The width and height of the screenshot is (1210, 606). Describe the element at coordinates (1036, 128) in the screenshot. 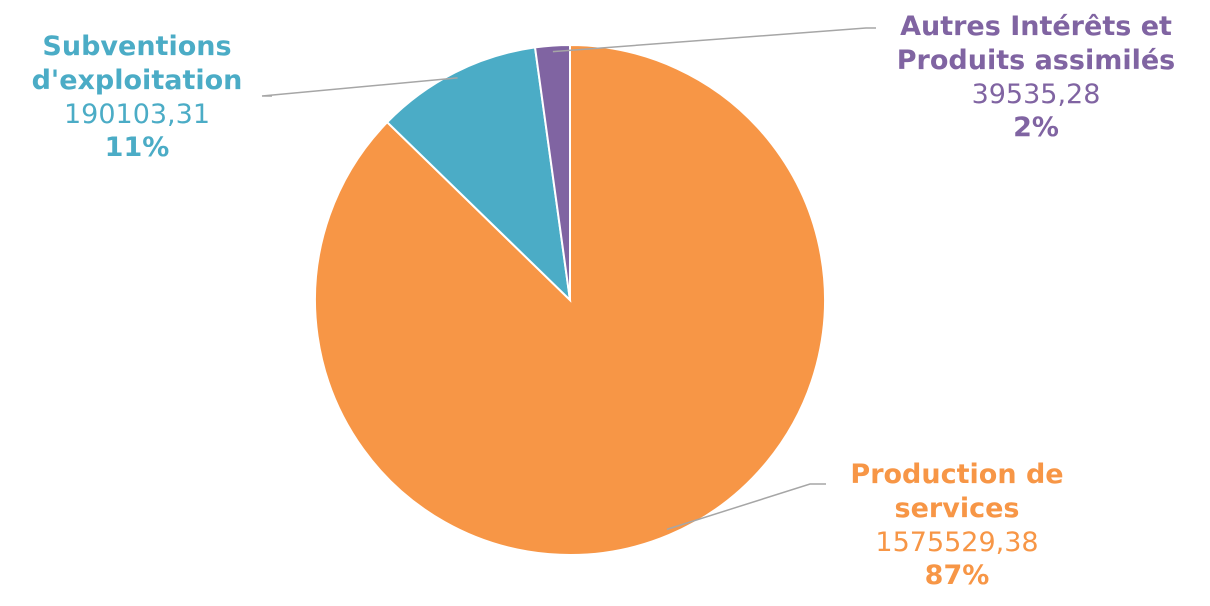

I see `slice-percent: 2%` at that location.